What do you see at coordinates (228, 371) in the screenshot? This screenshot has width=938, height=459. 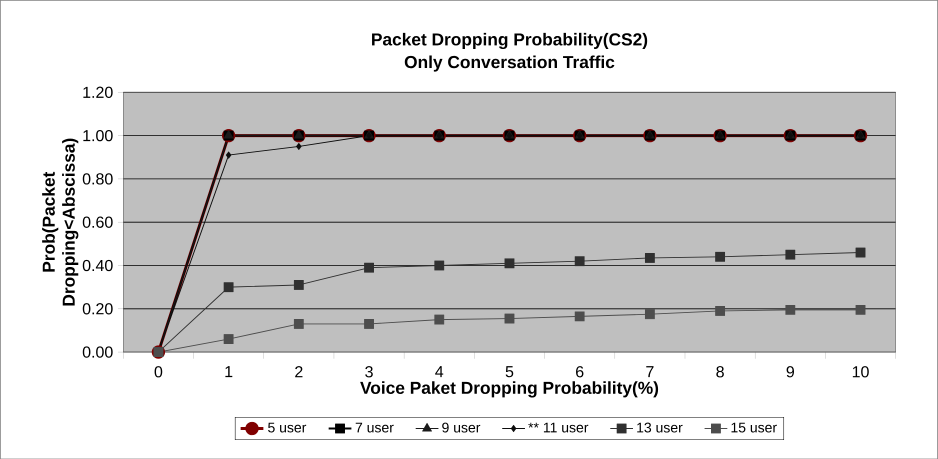 I see `x-tick-label: 1` at bounding box center [228, 371].